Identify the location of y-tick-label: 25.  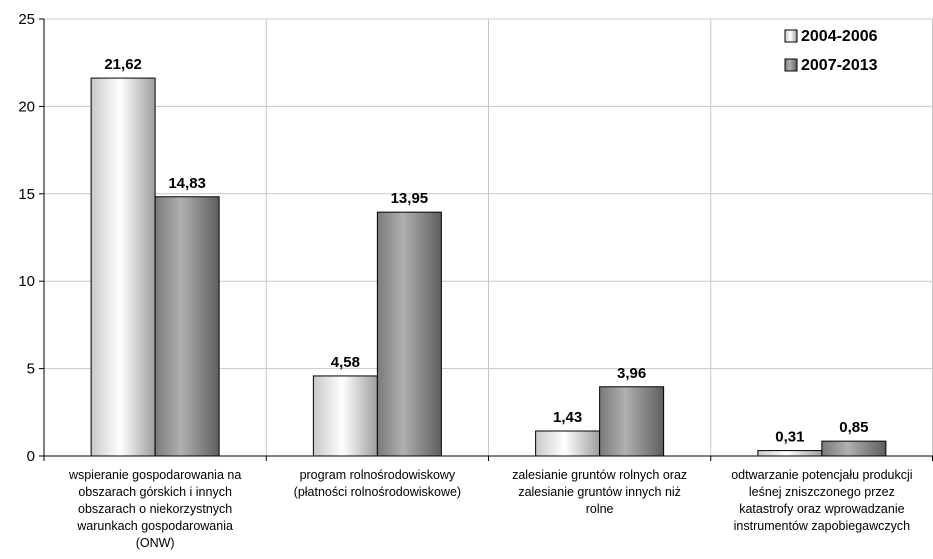
(26, 19).